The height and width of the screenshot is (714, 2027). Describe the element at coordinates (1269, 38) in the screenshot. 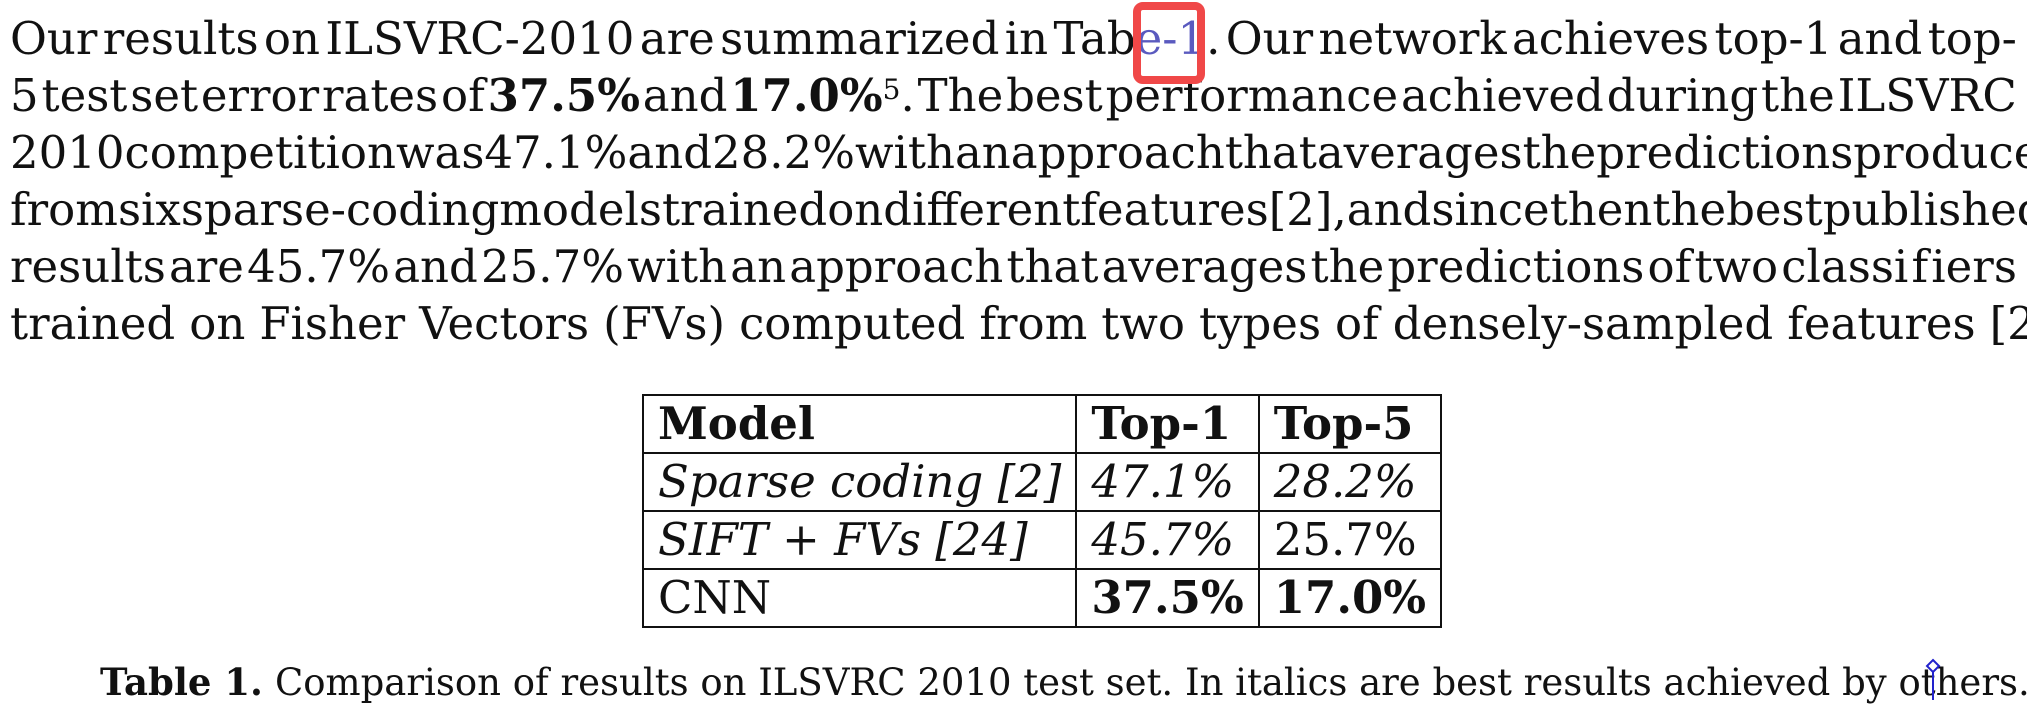

I see `word: Our` at that location.